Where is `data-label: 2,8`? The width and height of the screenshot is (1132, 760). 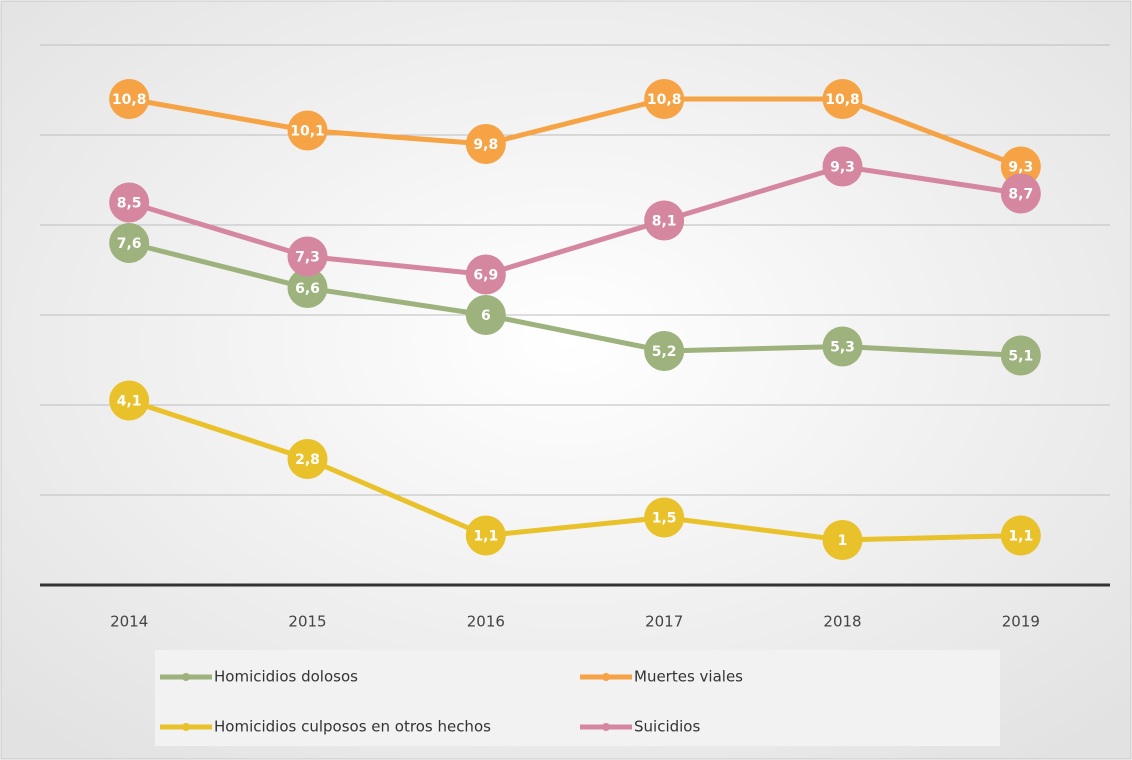
data-label: 2,8 is located at coordinates (307, 460).